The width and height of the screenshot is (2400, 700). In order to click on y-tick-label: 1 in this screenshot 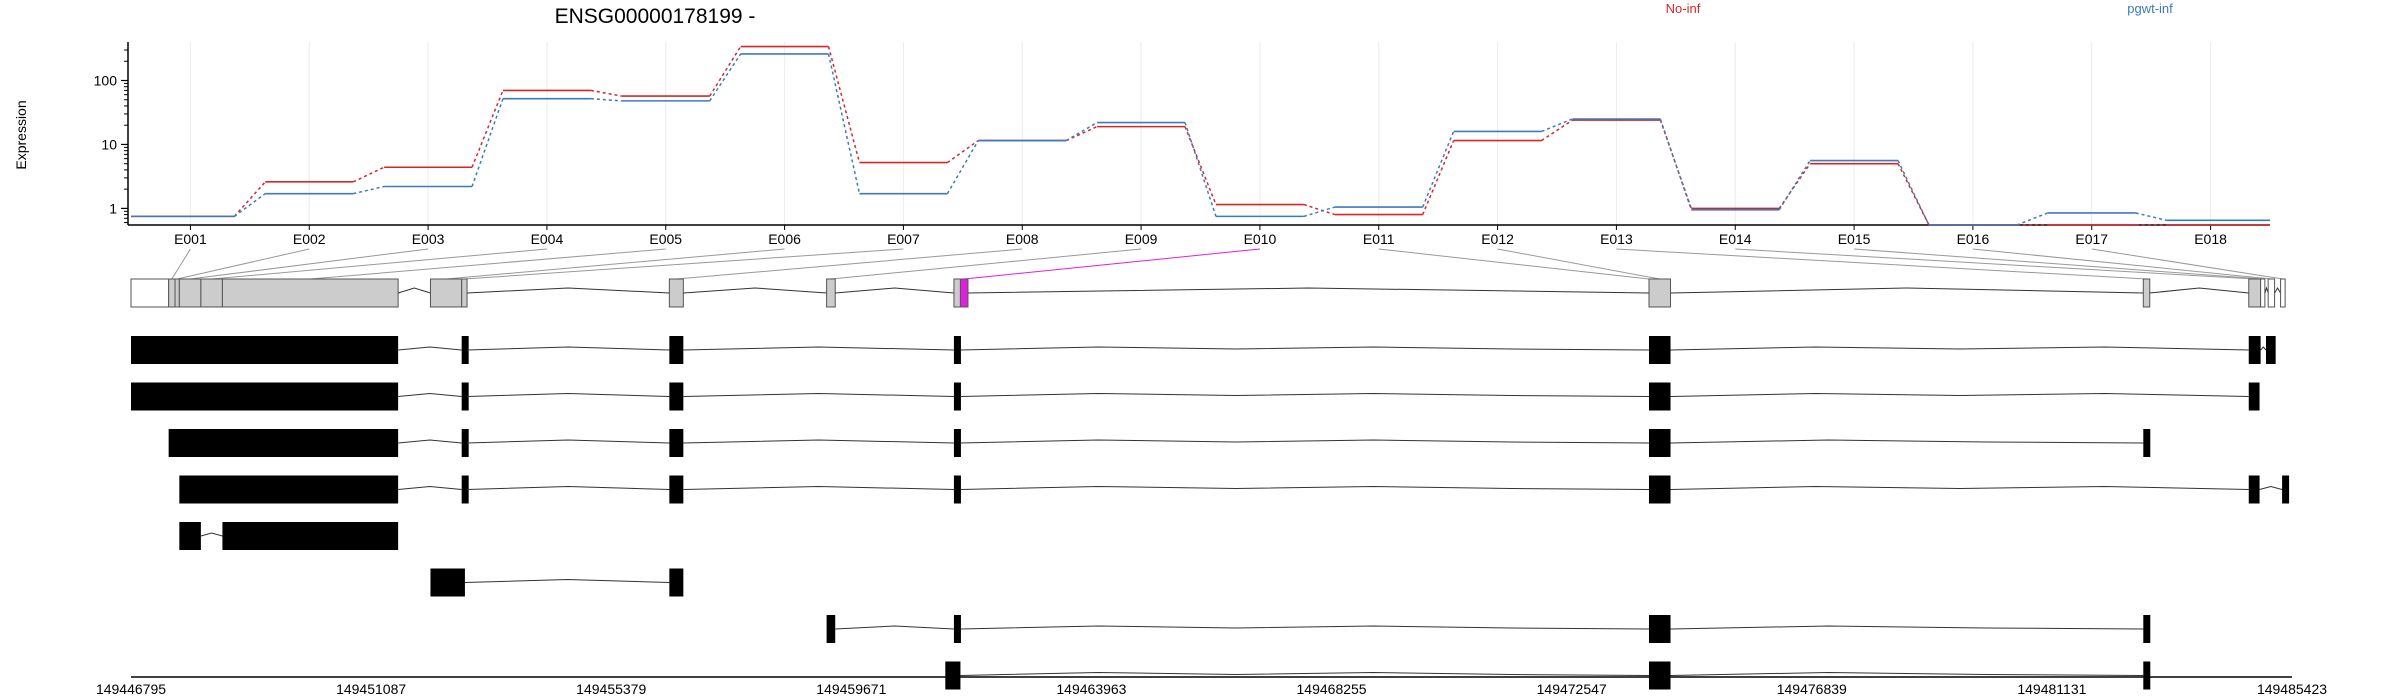, I will do `click(113, 208)`.